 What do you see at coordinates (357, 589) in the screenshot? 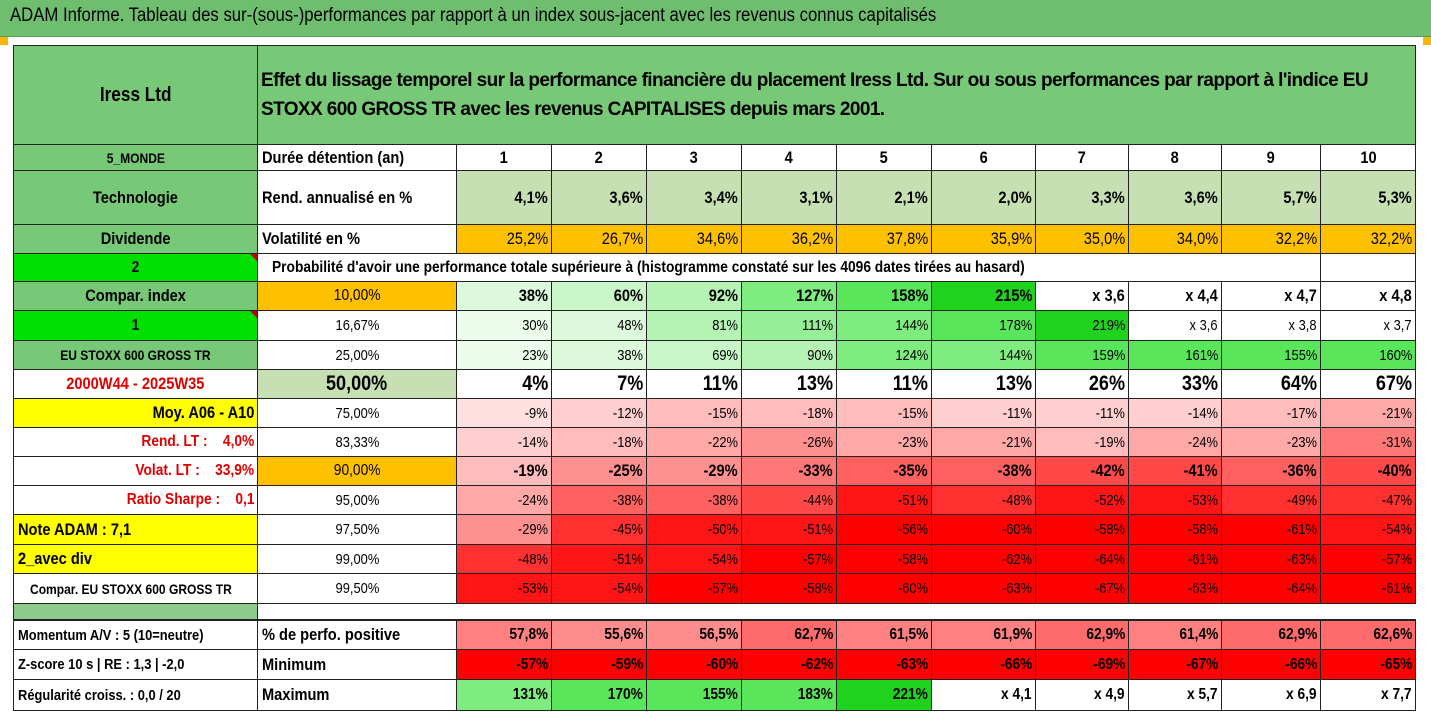
I see `probability-threshold: 99,50%` at bounding box center [357, 589].